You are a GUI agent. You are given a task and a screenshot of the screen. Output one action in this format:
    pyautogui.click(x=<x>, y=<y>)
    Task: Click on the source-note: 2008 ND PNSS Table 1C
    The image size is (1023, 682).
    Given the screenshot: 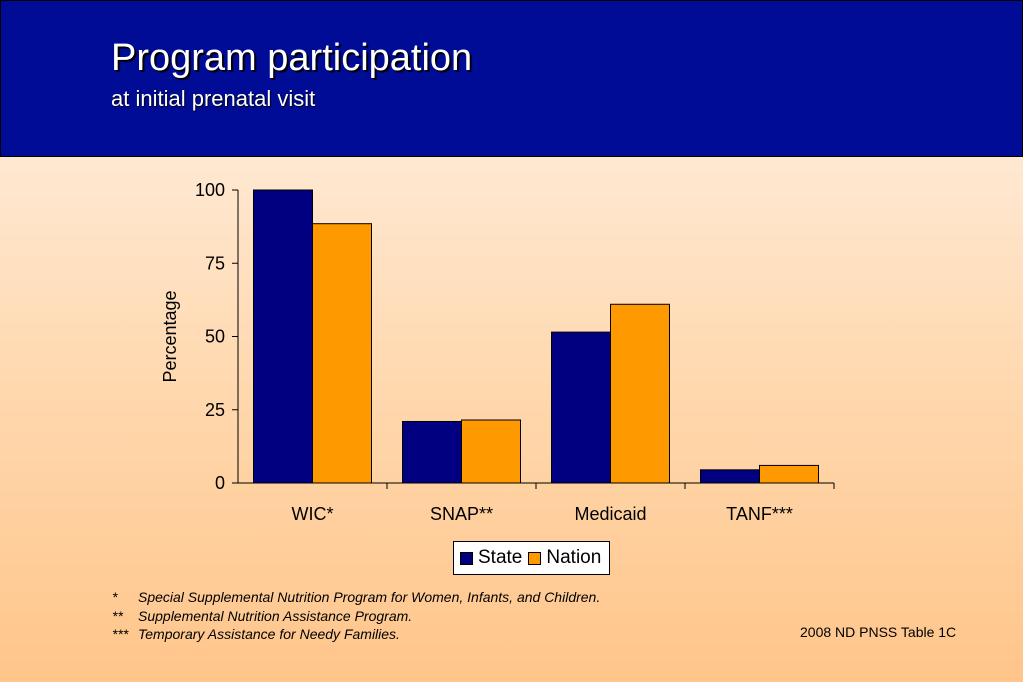 What is the action you would take?
    pyautogui.click(x=878, y=632)
    